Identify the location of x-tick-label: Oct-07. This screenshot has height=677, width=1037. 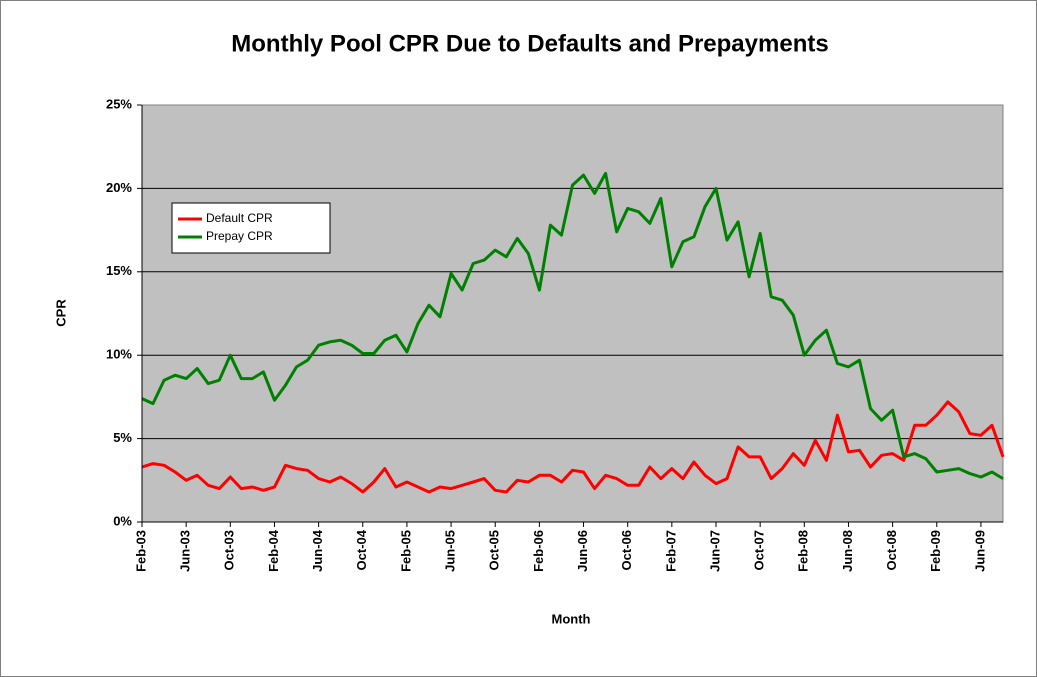
(759, 550).